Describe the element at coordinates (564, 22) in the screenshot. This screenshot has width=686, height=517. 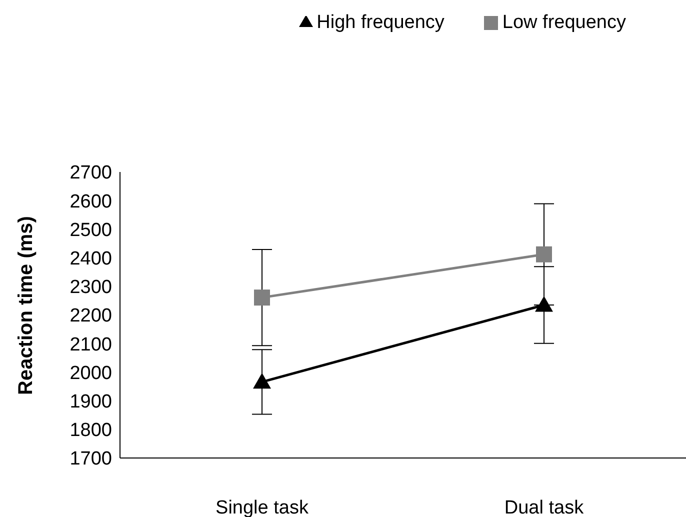
I see `legend-label: Low frequency` at that location.